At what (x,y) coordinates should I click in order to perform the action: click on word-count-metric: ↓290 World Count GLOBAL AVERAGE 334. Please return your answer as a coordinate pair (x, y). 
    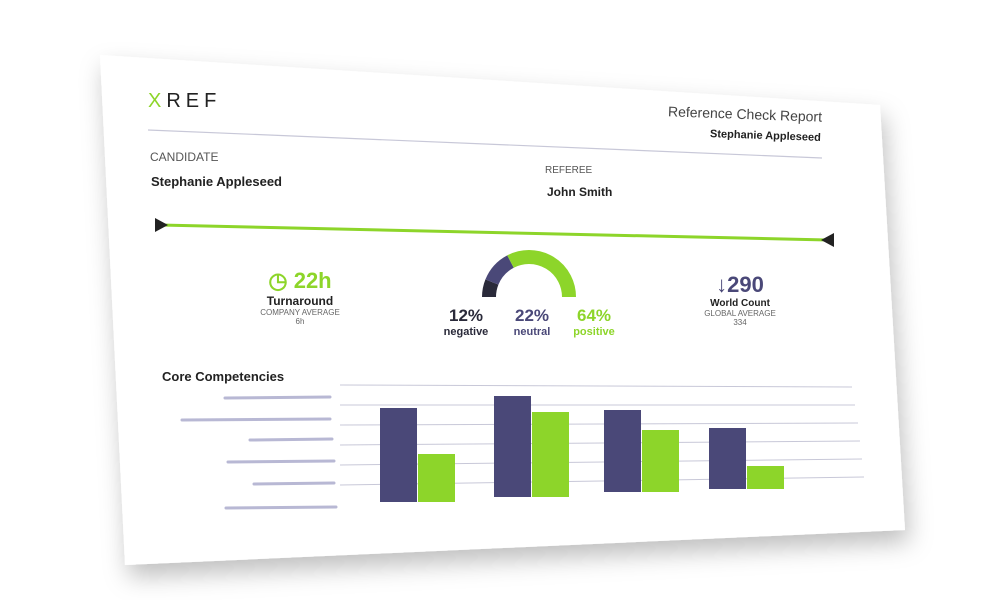
    Looking at the image, I should click on (740, 299).